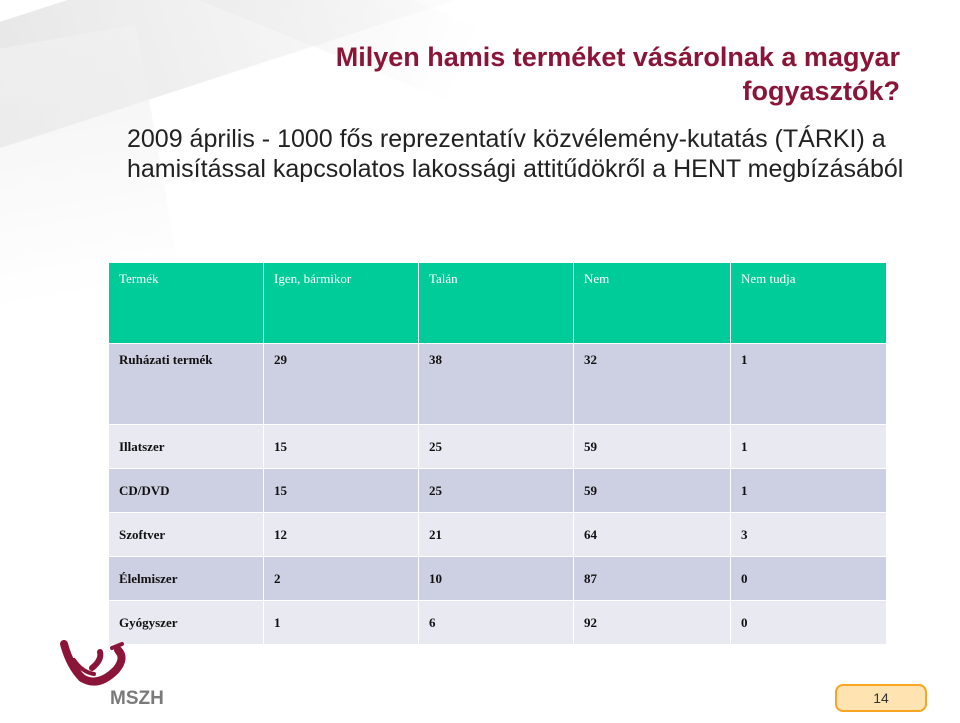 This screenshot has height=723, width=960. I want to click on table-header-cell: Igen, bármikor, so click(341, 303).